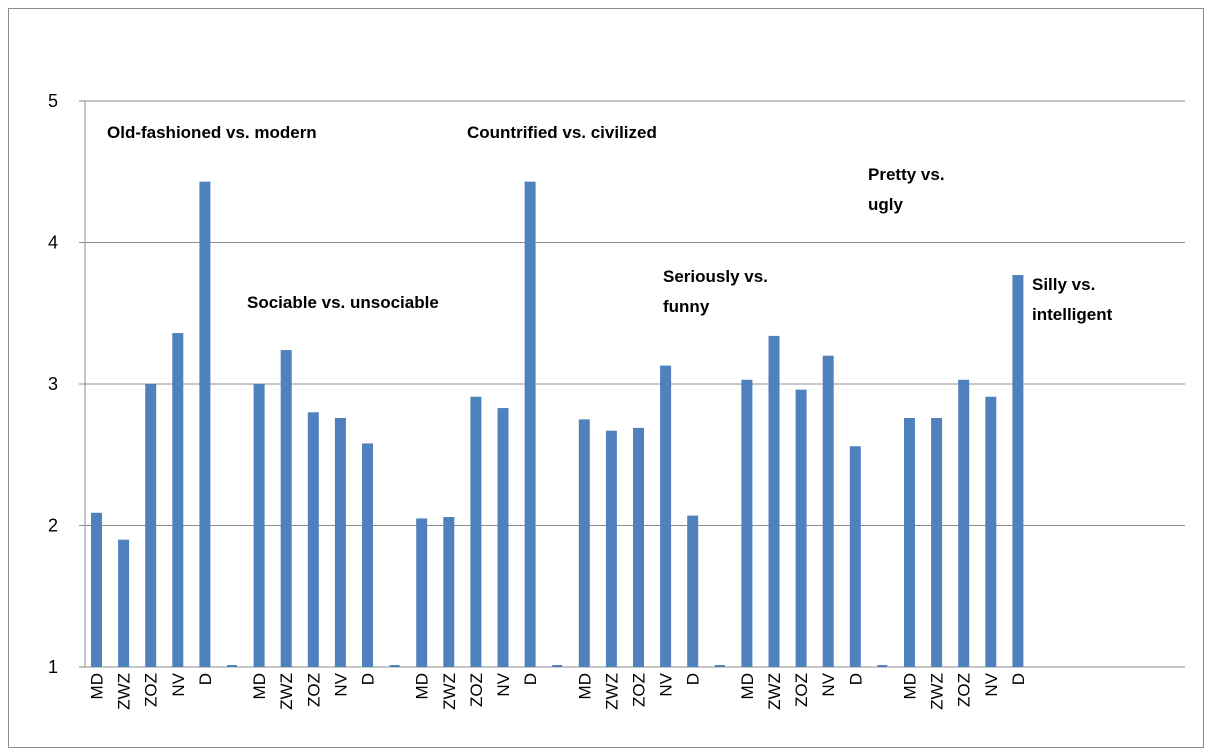 The width and height of the screenshot is (1214, 748). Describe the element at coordinates (313, 539) in the screenshot. I see `bar-2-zoz` at that location.